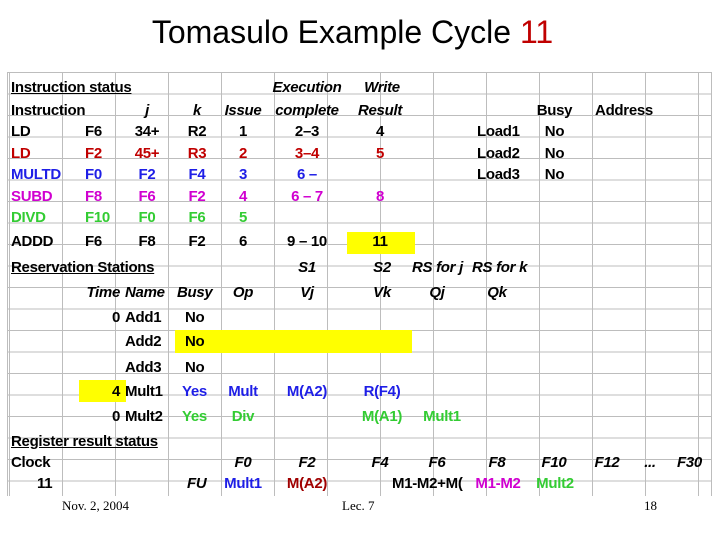 This screenshot has width=720, height=540. Describe the element at coordinates (115, 416) in the screenshot. I see `rs-time: 0` at that location.